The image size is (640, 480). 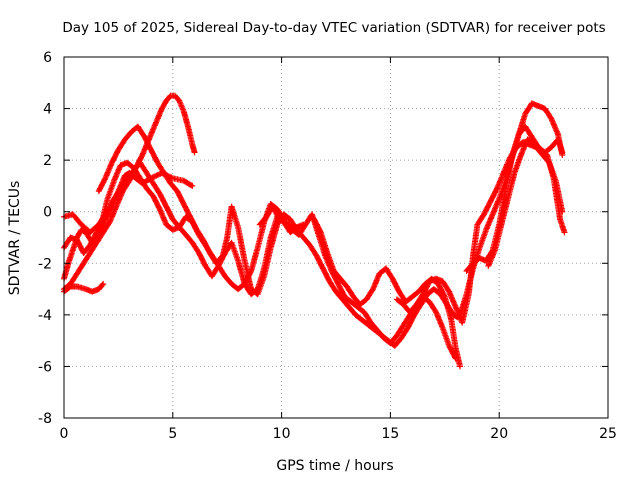 I want to click on y-tick-label: 0, so click(x=47, y=213).